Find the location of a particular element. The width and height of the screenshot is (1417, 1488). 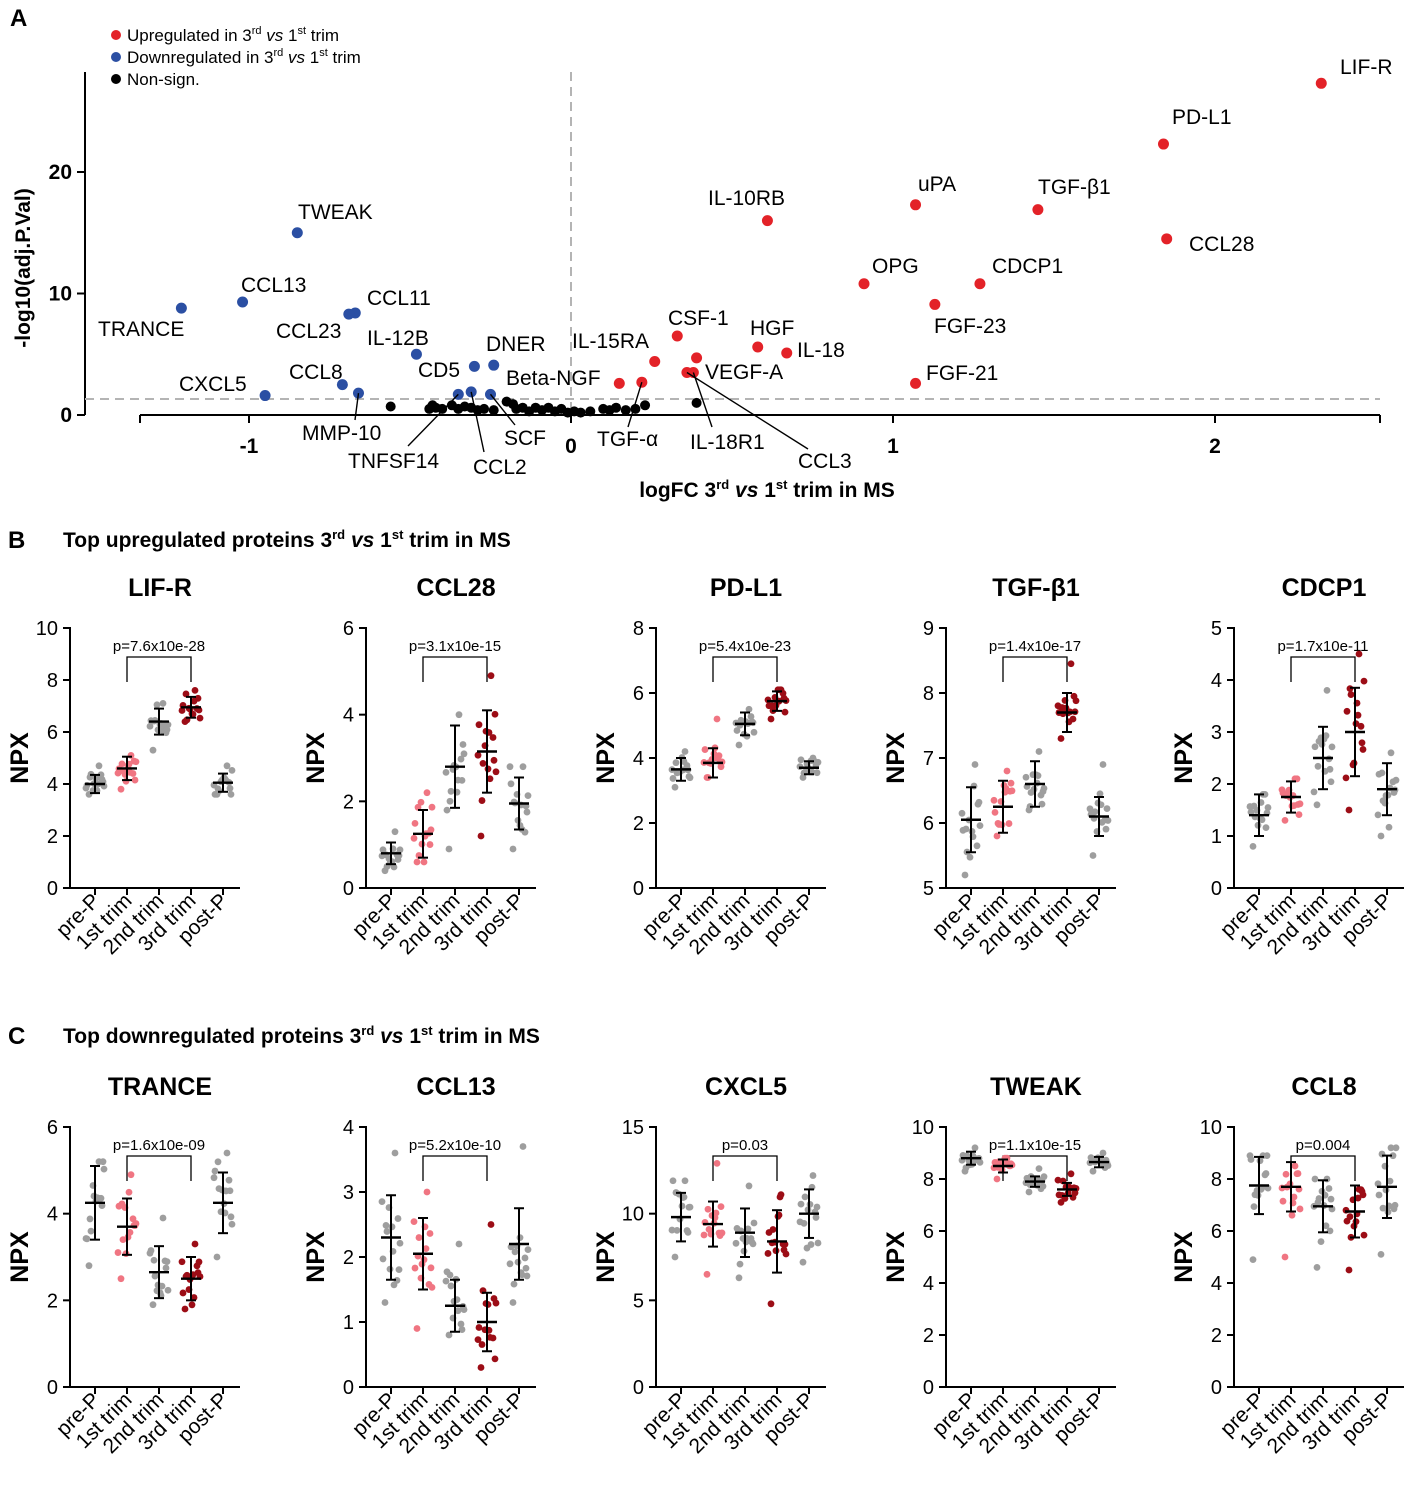

legend-ns-label: Non-sign. is located at coordinates (163, 79).